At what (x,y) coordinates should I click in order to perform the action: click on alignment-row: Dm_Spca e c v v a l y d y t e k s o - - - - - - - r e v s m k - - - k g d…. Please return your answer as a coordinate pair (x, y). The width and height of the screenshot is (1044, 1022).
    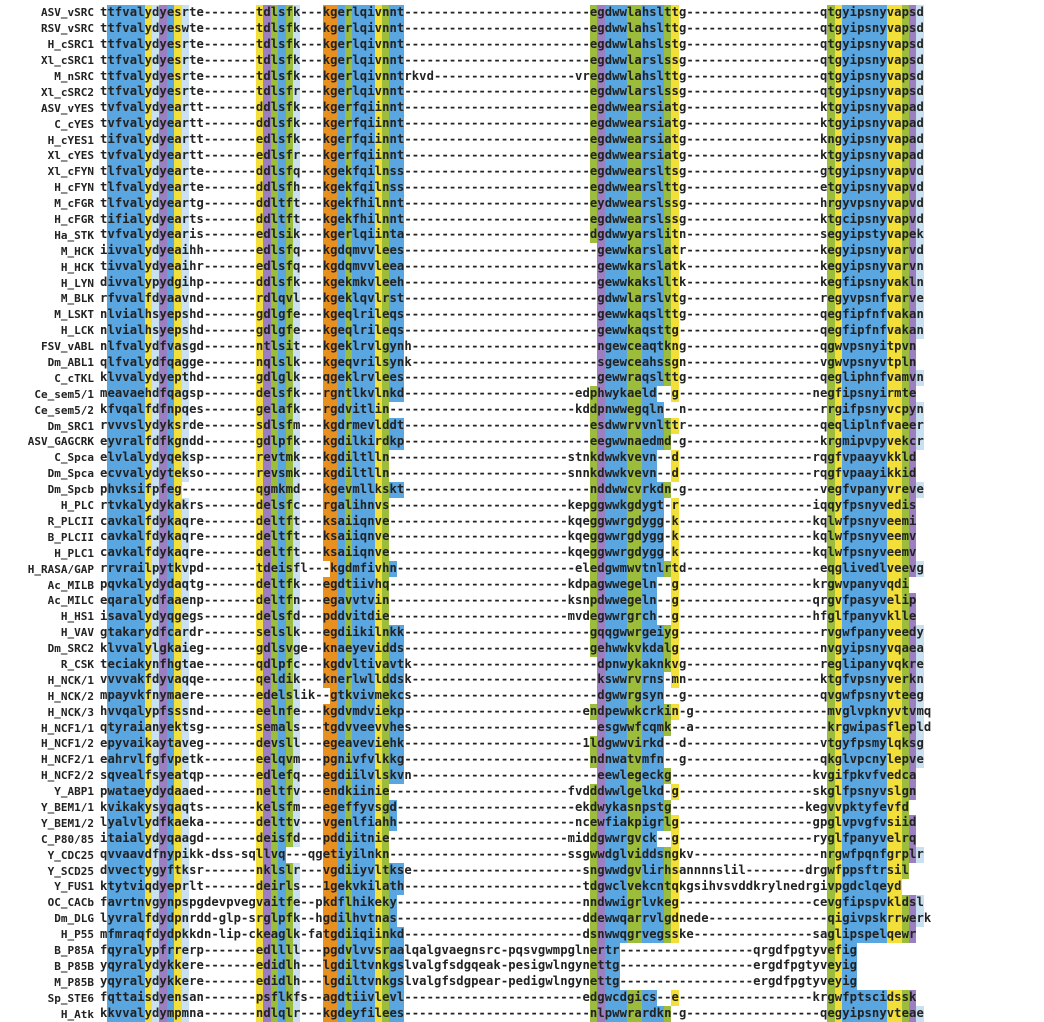
    Looking at the image, I should click on (522, 473).